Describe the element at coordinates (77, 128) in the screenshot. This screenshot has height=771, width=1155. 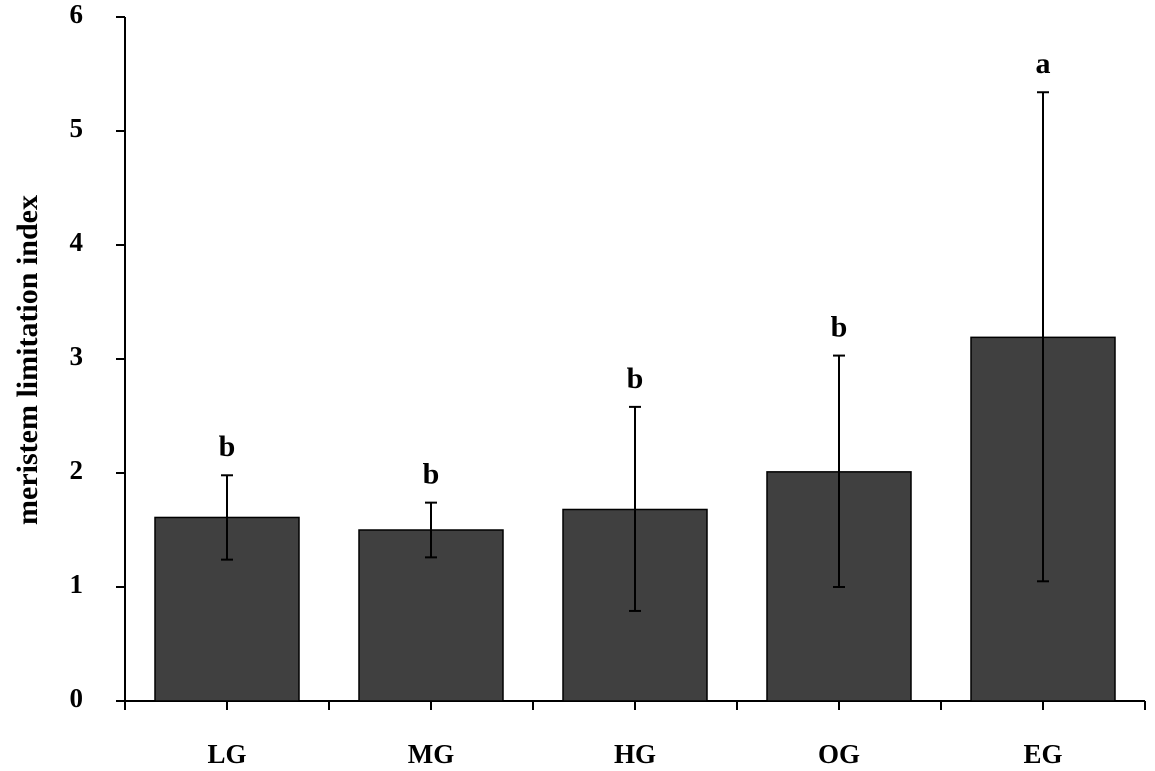
I see `y-tick-label: 5` at that location.